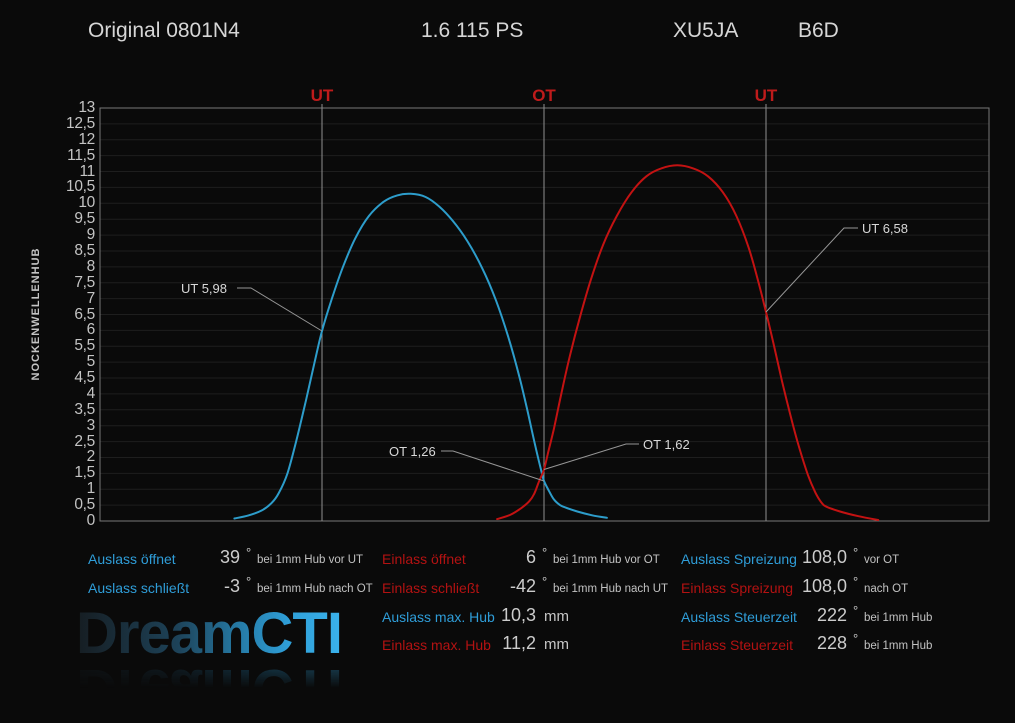 This screenshot has height=723, width=1015. Describe the element at coordinates (606, 560) in the screenshot. I see `table-note: bei 1mm Hub vor OT` at that location.